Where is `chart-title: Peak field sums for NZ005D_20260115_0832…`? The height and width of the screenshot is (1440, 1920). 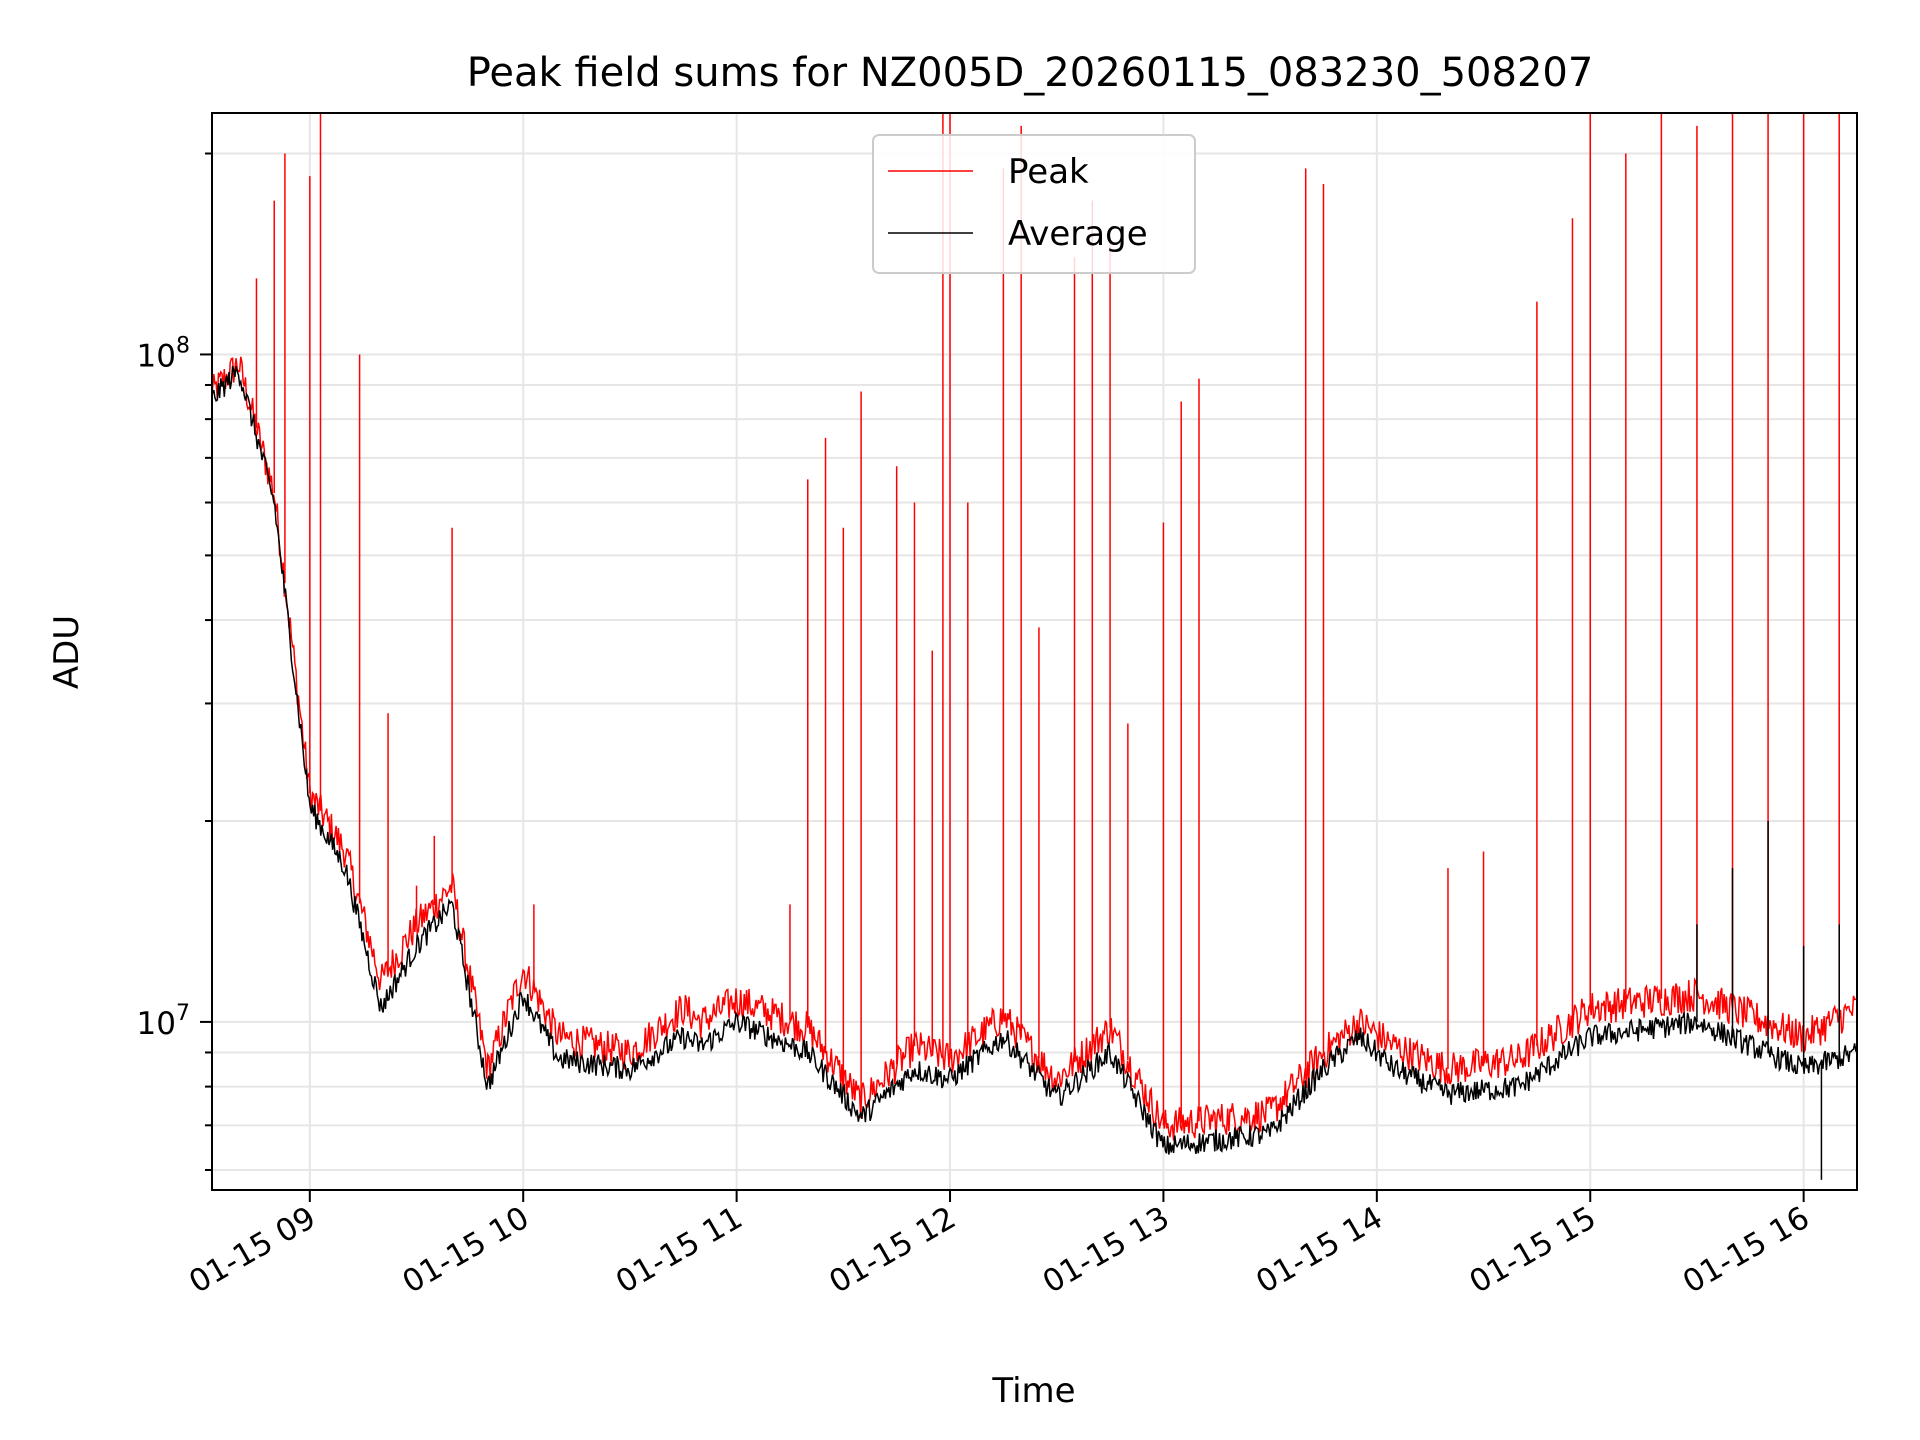 chart-title: Peak field sums for NZ005D_20260115_0832… is located at coordinates (1030, 73).